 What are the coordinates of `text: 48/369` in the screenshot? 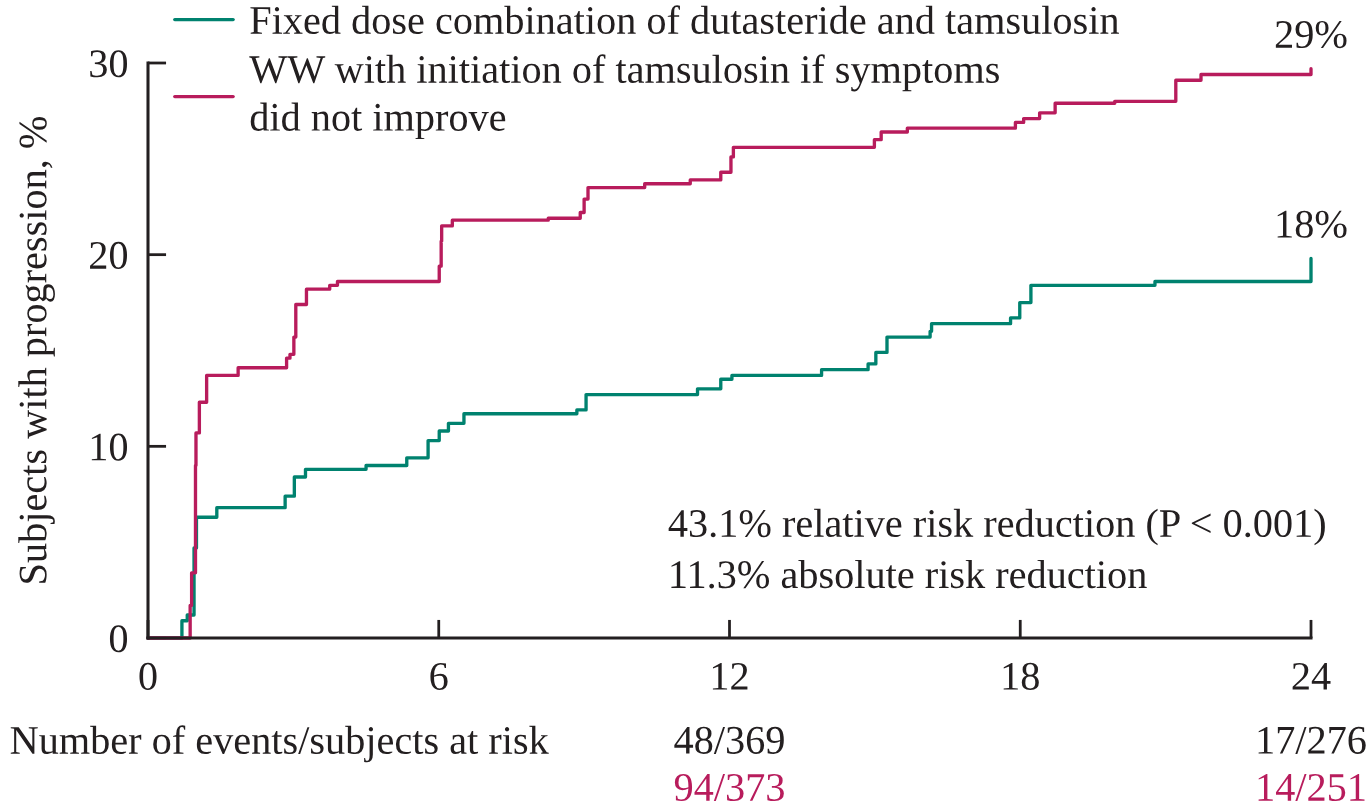 It's located at (729, 740).